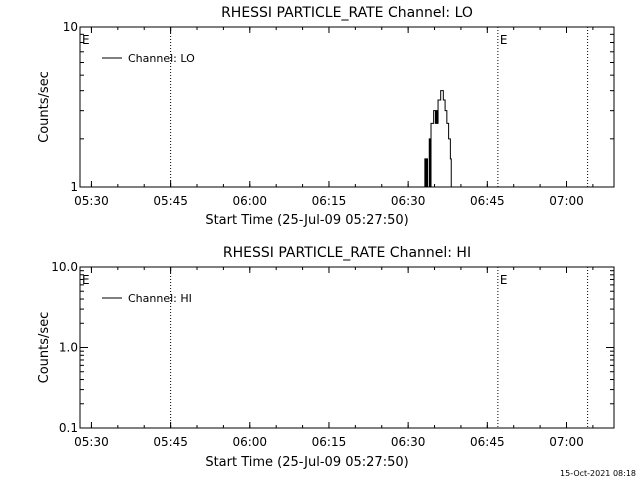  I want to click on legend-label: Channel: HI, so click(160, 298).